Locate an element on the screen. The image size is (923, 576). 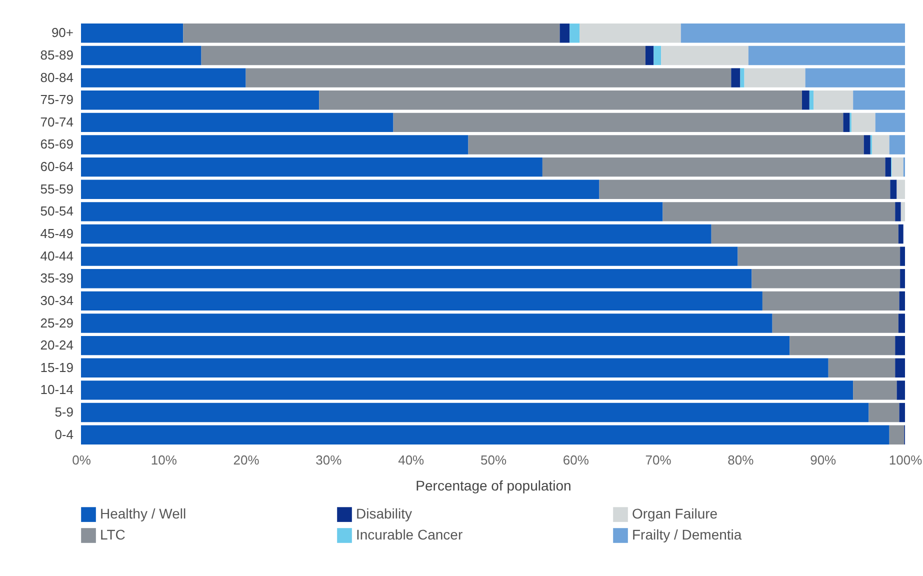
x-tick-label: 10% is located at coordinates (164, 460).